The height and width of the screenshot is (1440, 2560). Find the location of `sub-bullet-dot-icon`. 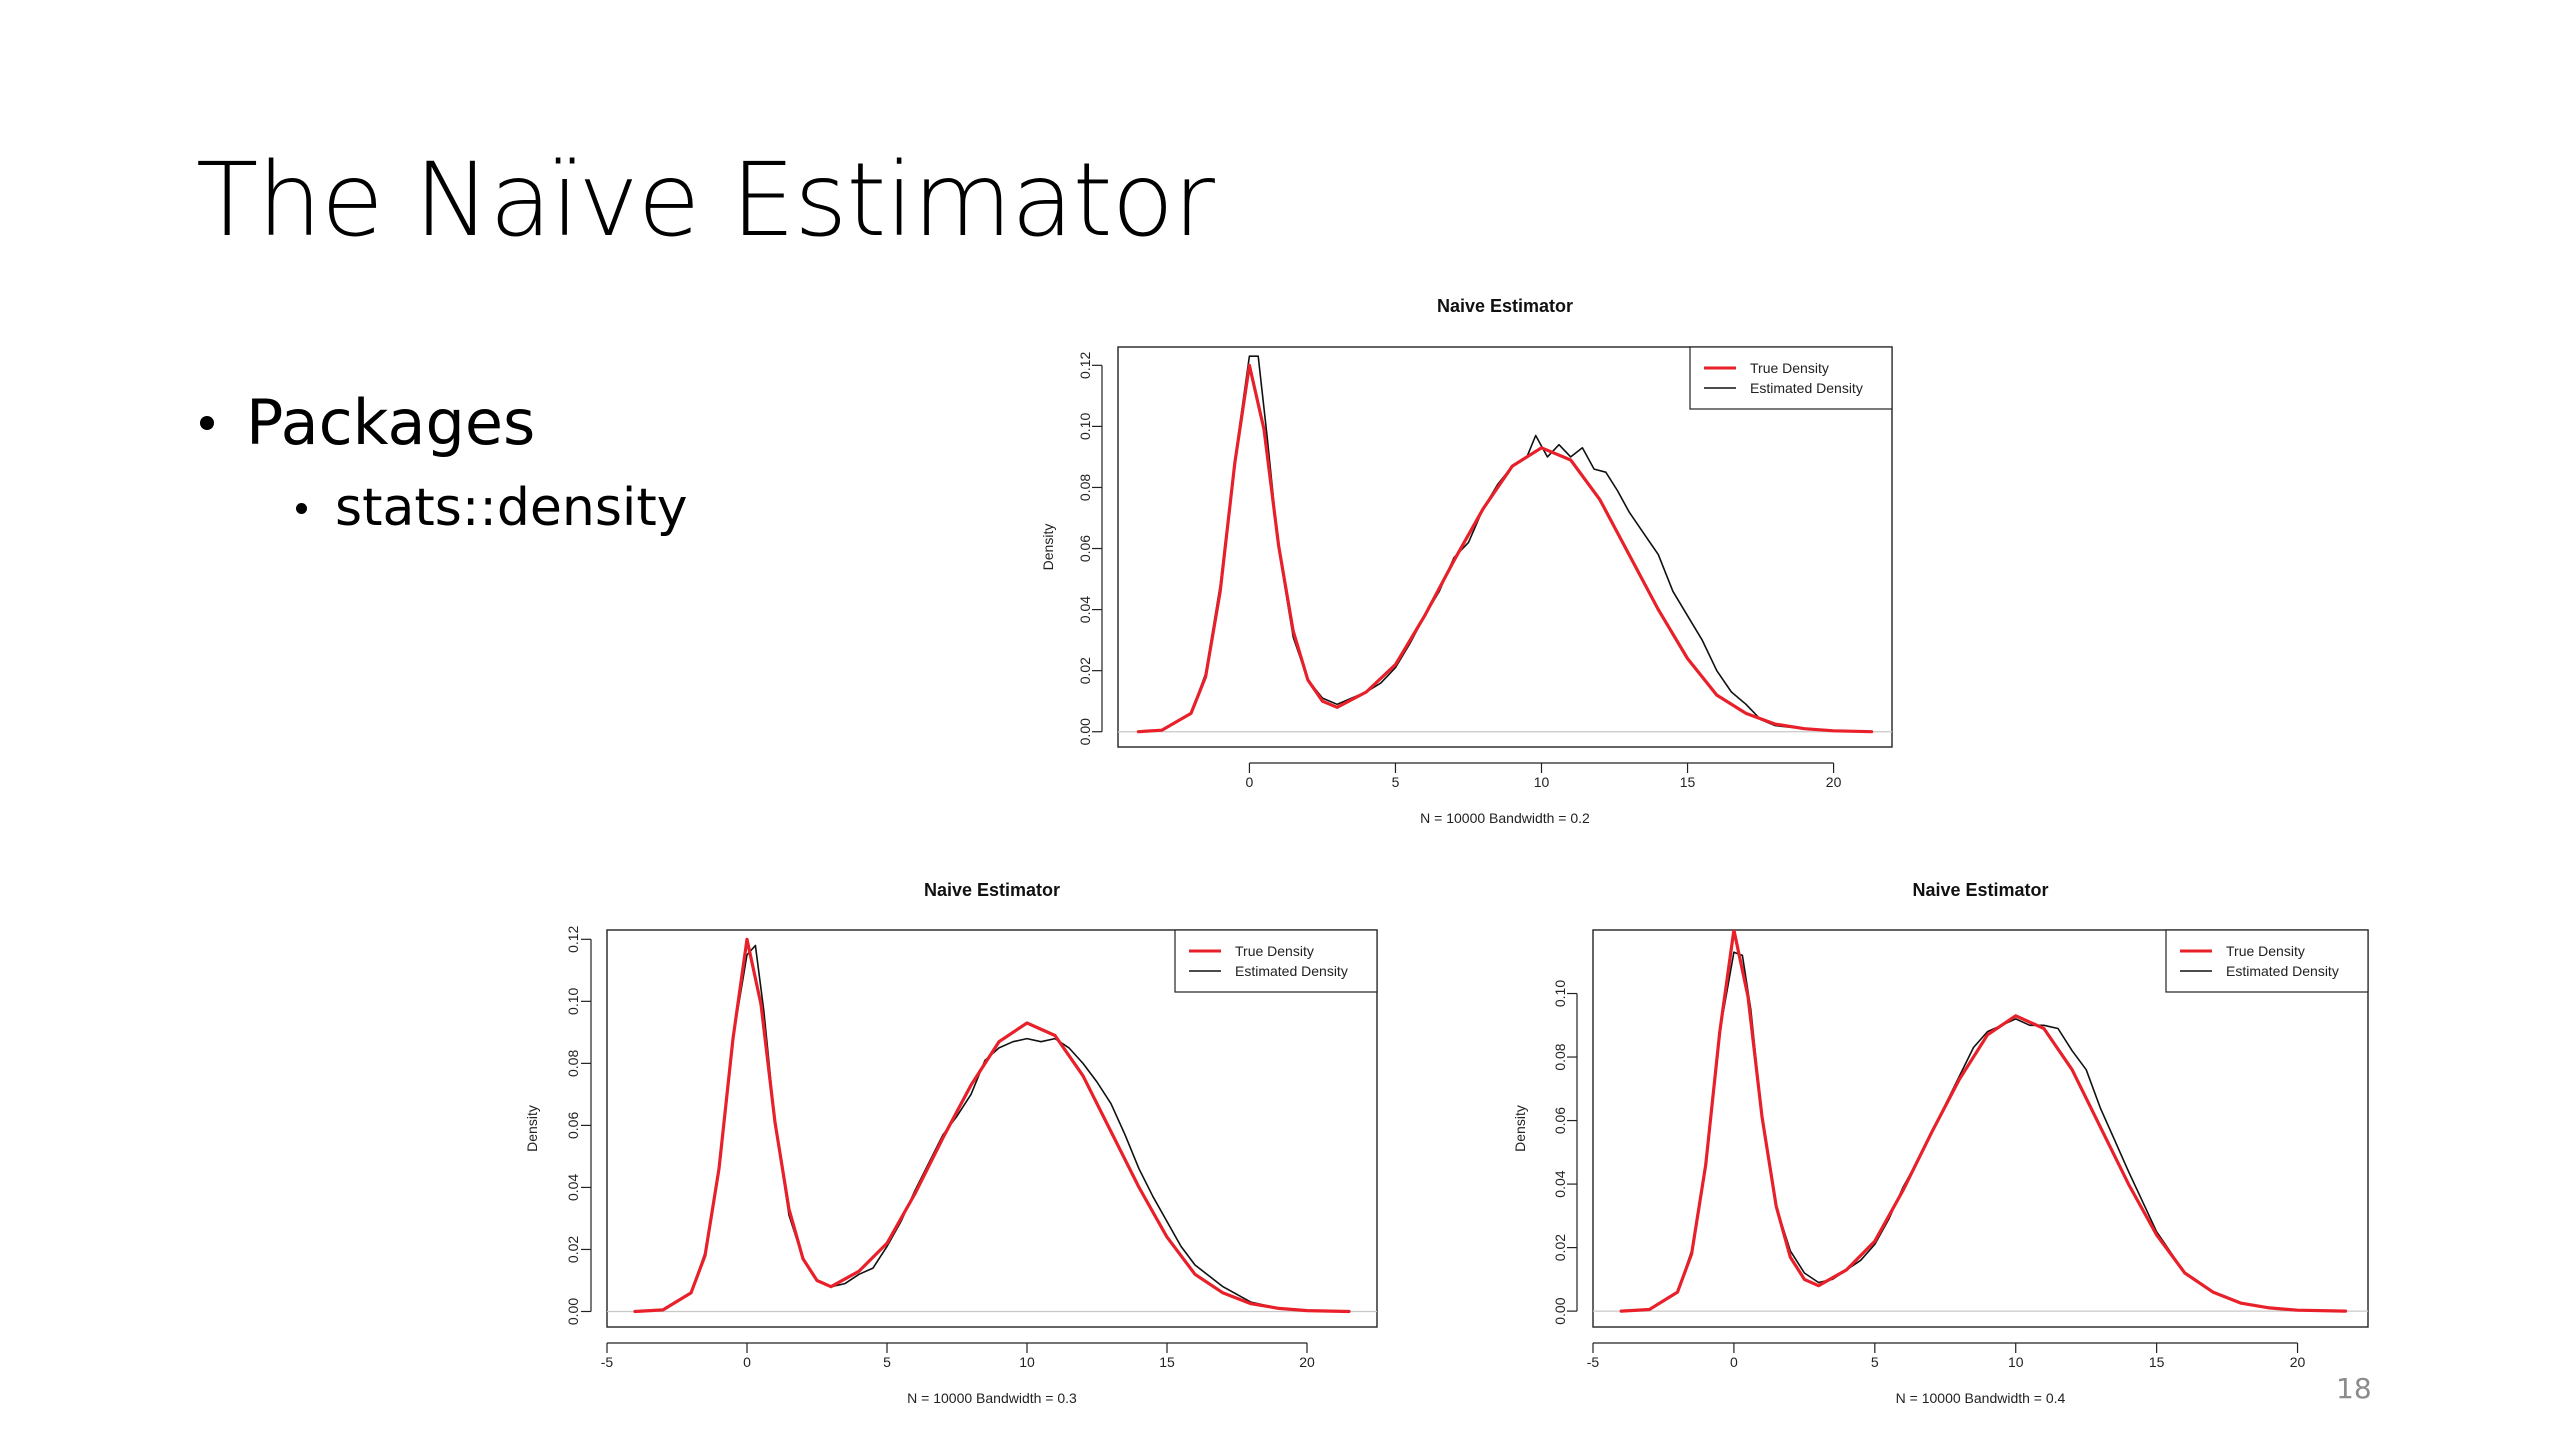

sub-bullet-dot-icon is located at coordinates (301, 508).